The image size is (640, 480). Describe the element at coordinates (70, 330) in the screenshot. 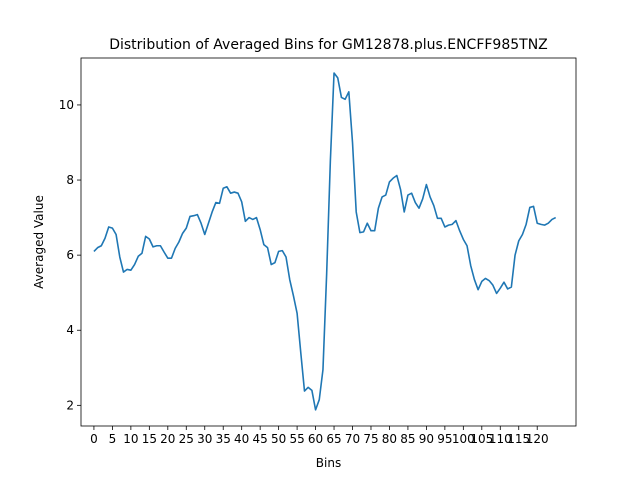

I see `y-tick-label: 4` at that location.